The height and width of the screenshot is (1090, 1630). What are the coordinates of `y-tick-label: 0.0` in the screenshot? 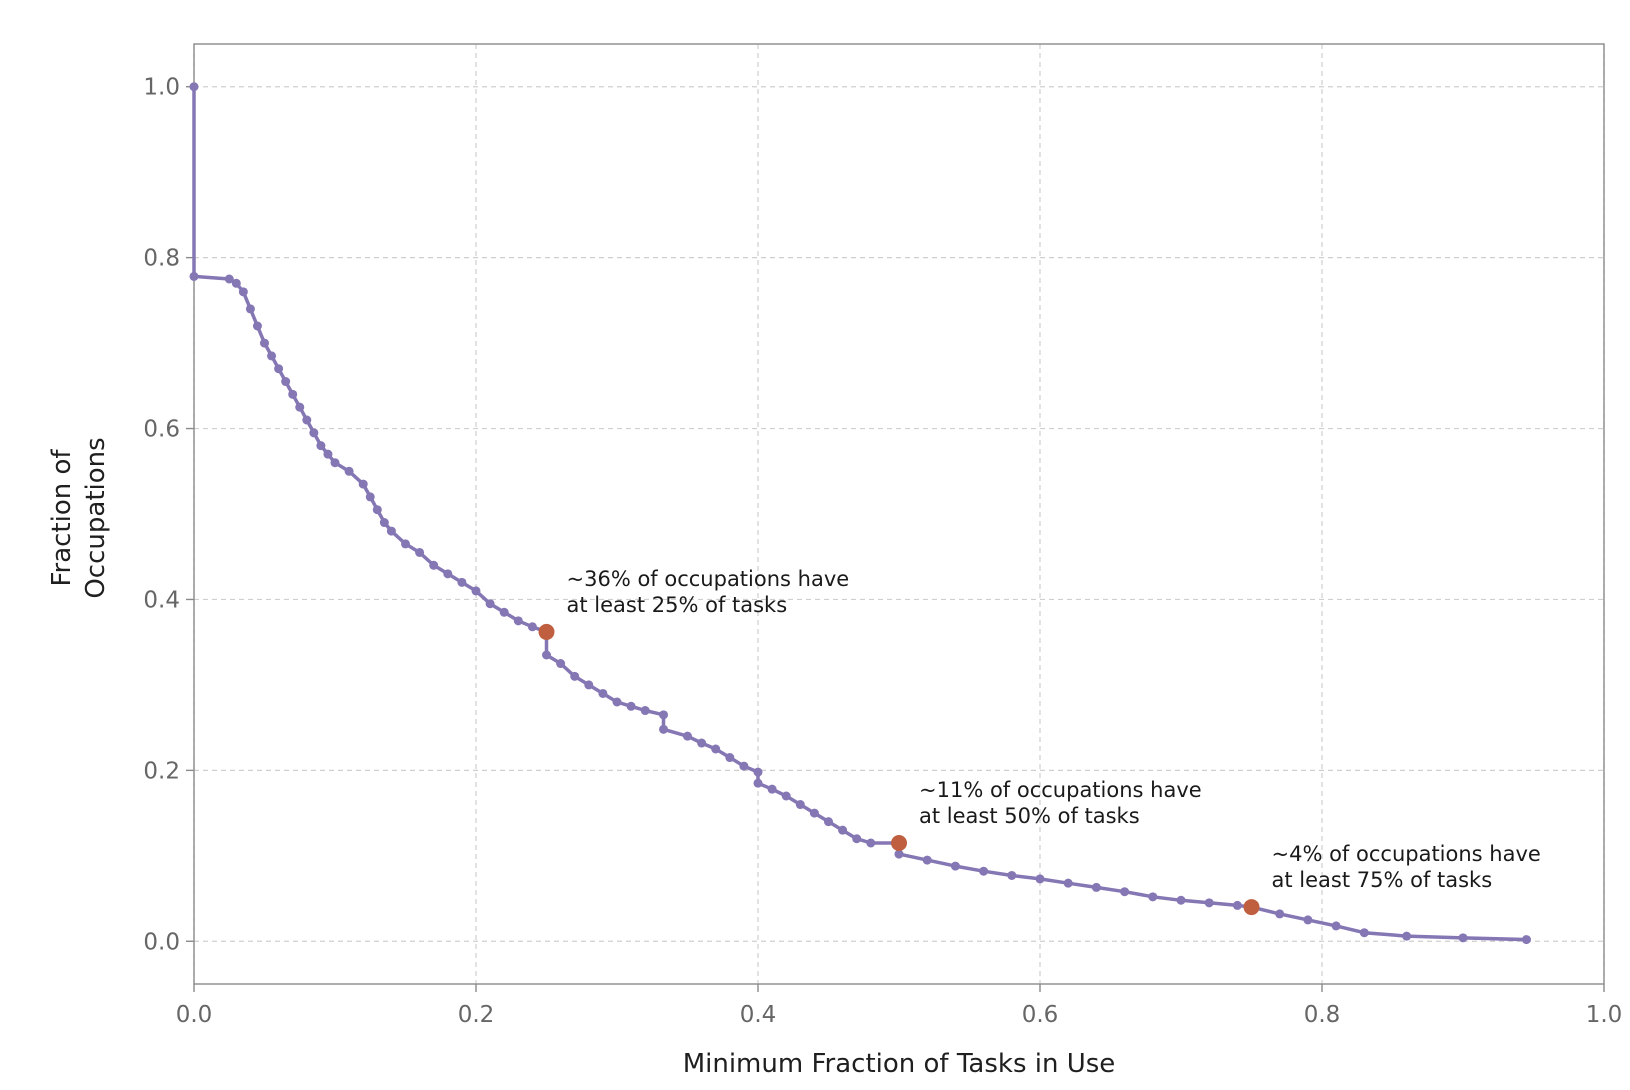 It's located at (161, 942).